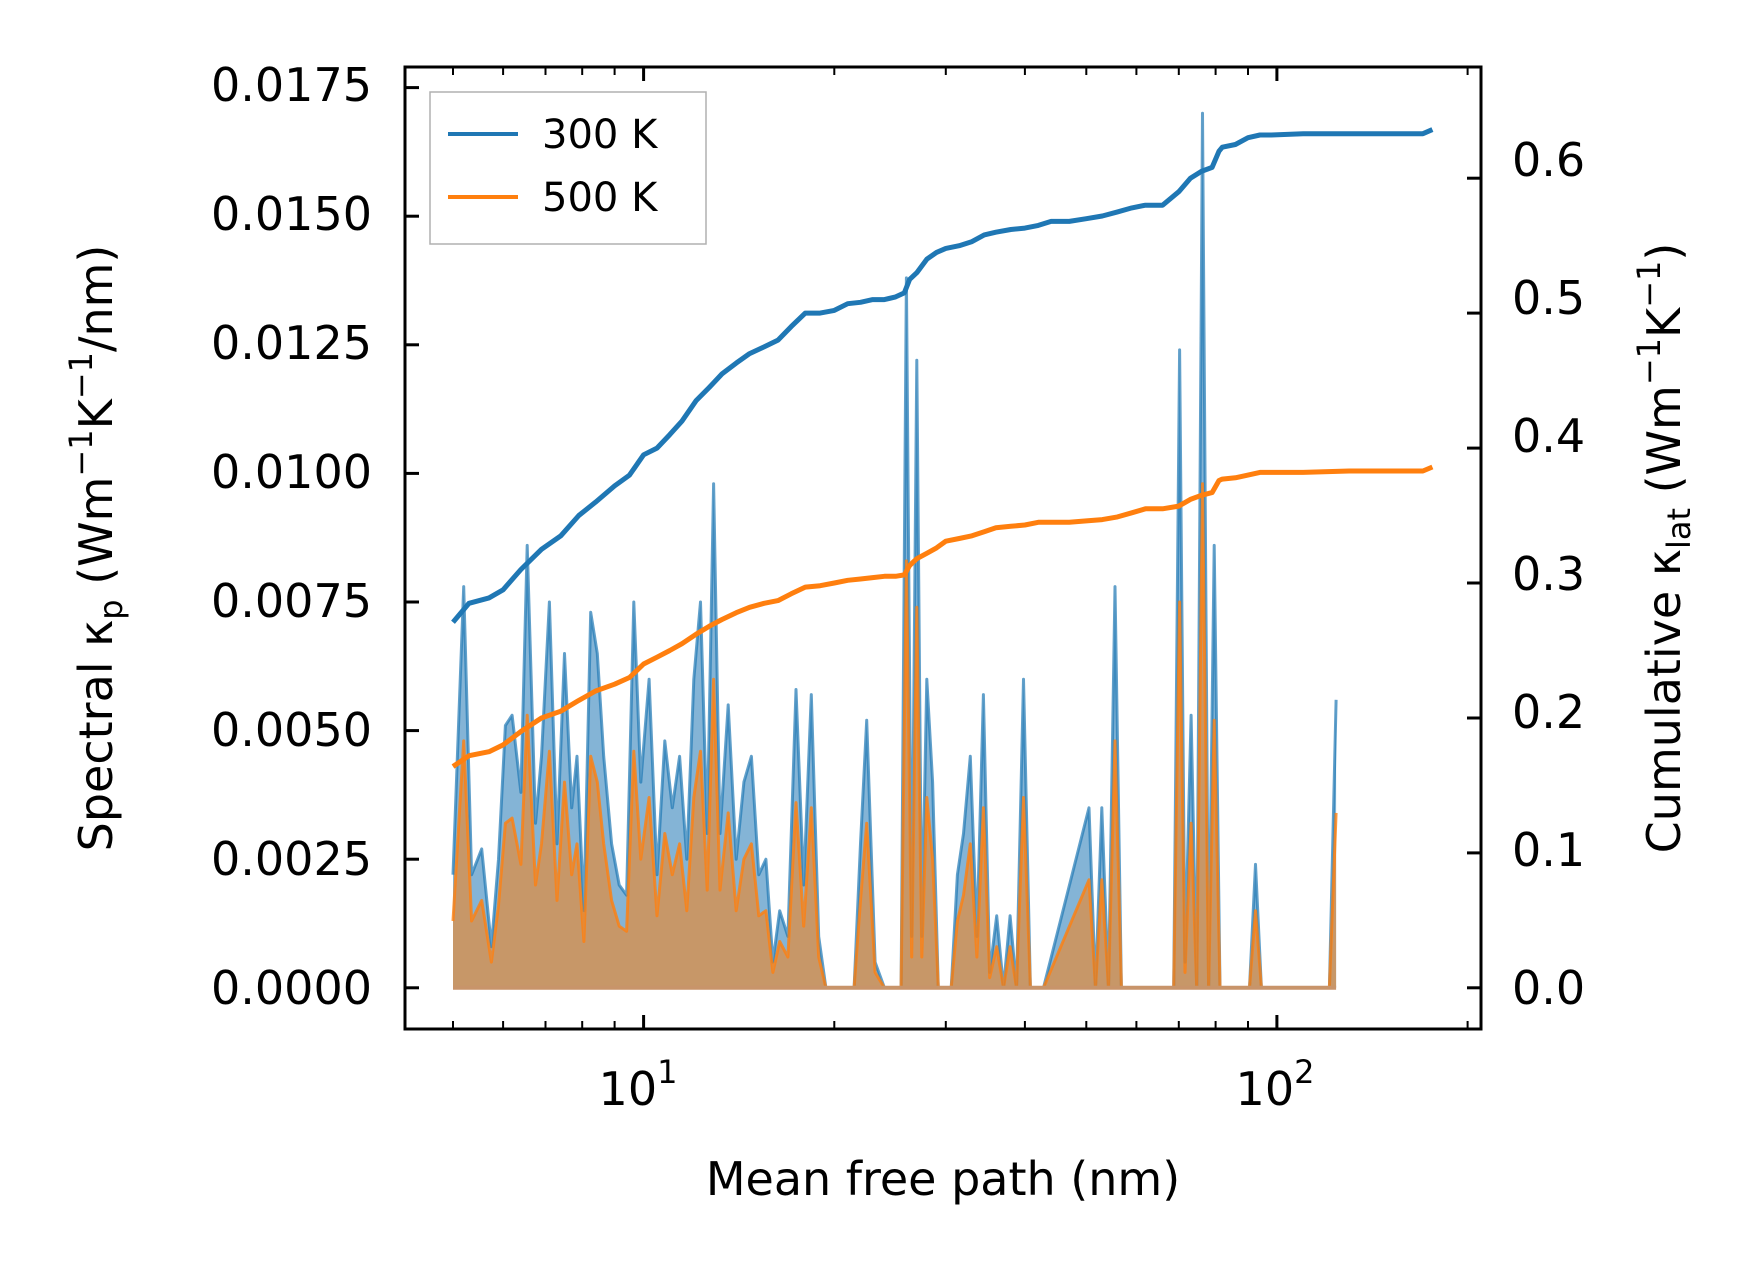 The image size is (1753, 1261). Describe the element at coordinates (291, 601) in the screenshot. I see `left-y-tick-label: 0.0075` at that location.